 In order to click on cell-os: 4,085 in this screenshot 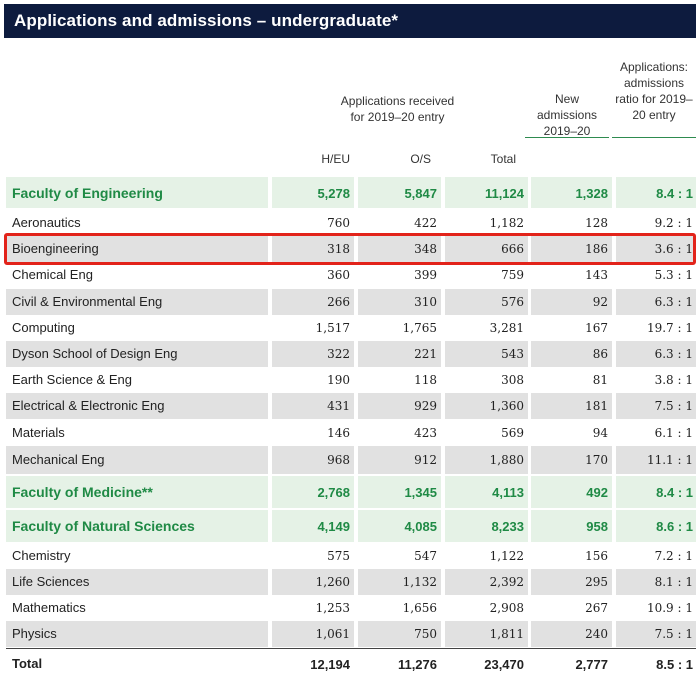, I will do `click(420, 526)`.